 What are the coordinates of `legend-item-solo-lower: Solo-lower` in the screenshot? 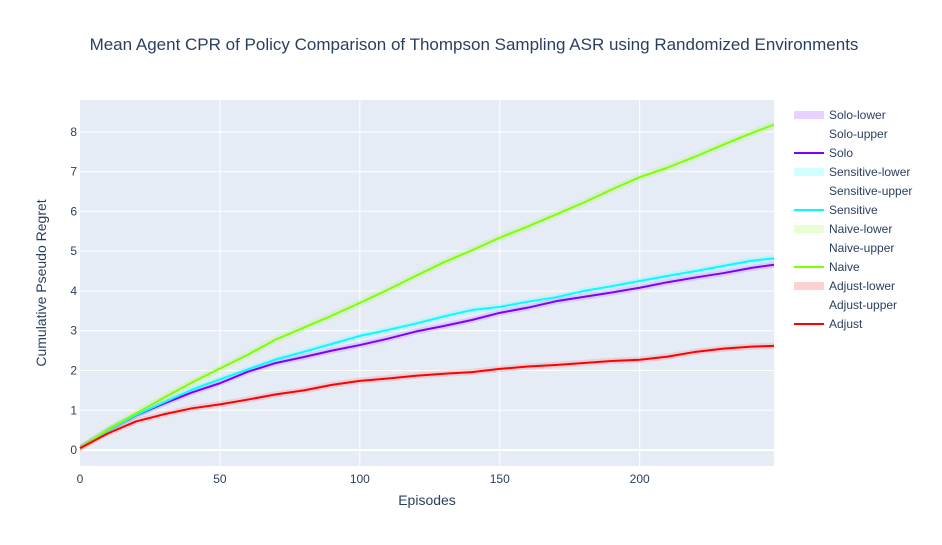 It's located at (840, 115).